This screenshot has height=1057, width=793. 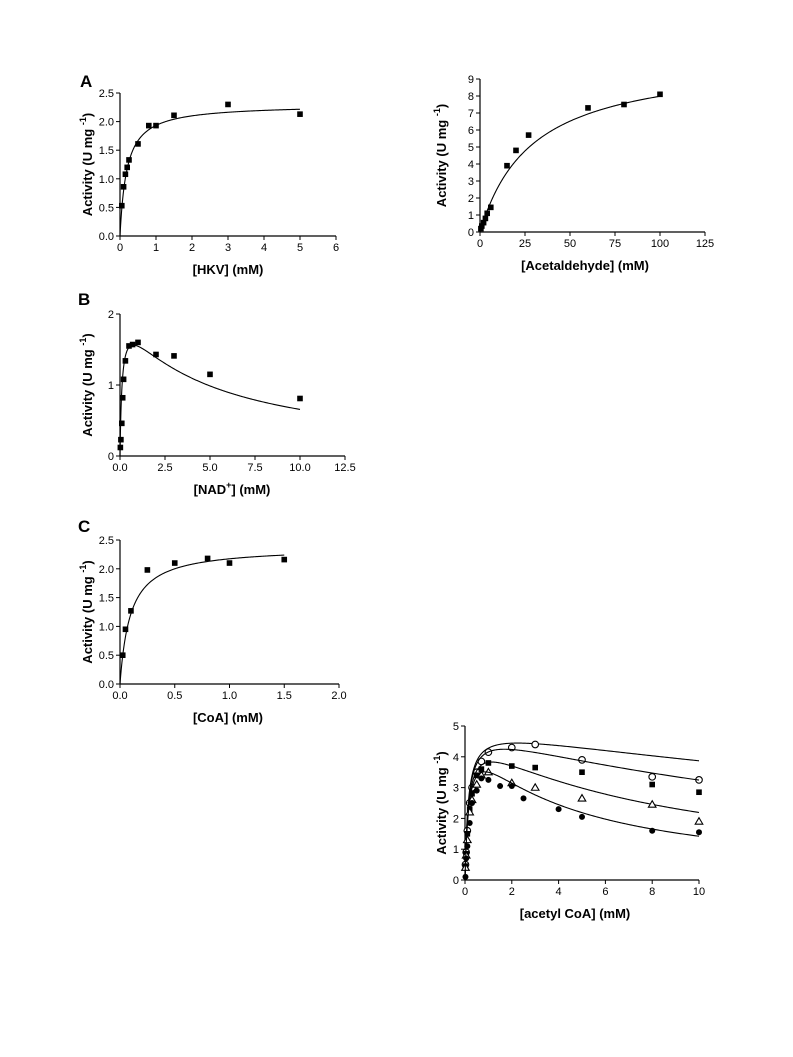 What do you see at coordinates (471, 131) in the screenshot?
I see `y-tick-label: 6` at bounding box center [471, 131].